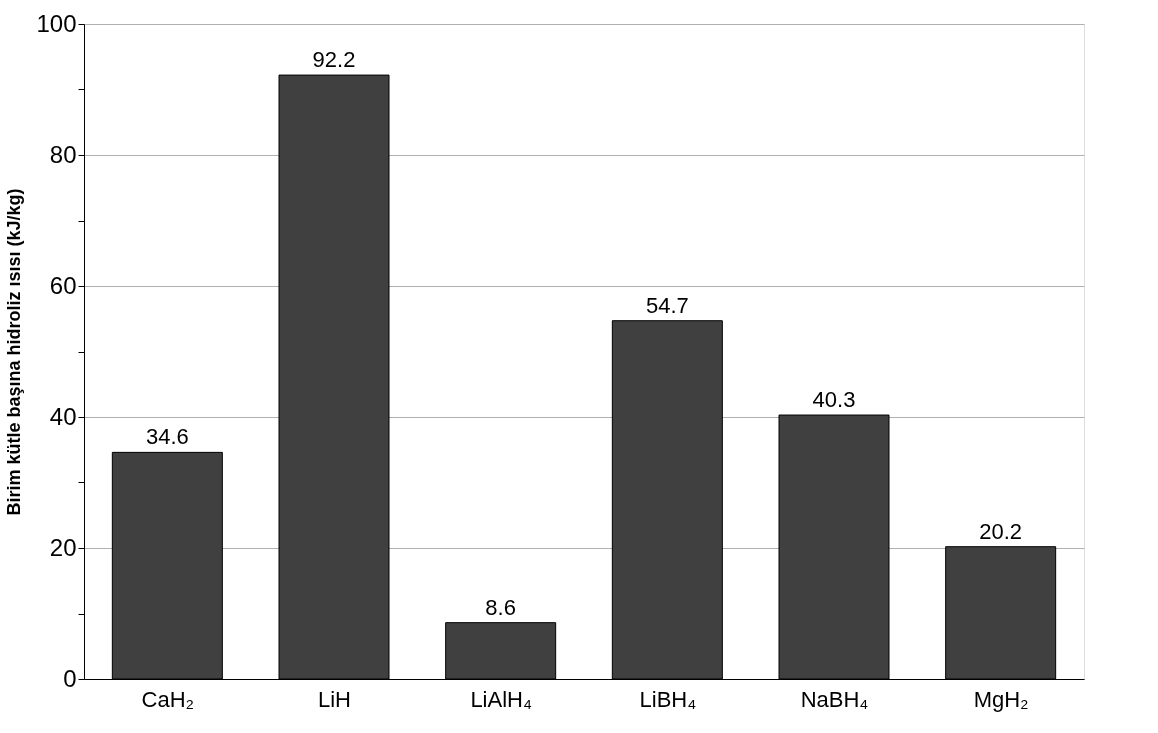  What do you see at coordinates (667, 305) in the screenshot?
I see `data-label: 54.7` at bounding box center [667, 305].